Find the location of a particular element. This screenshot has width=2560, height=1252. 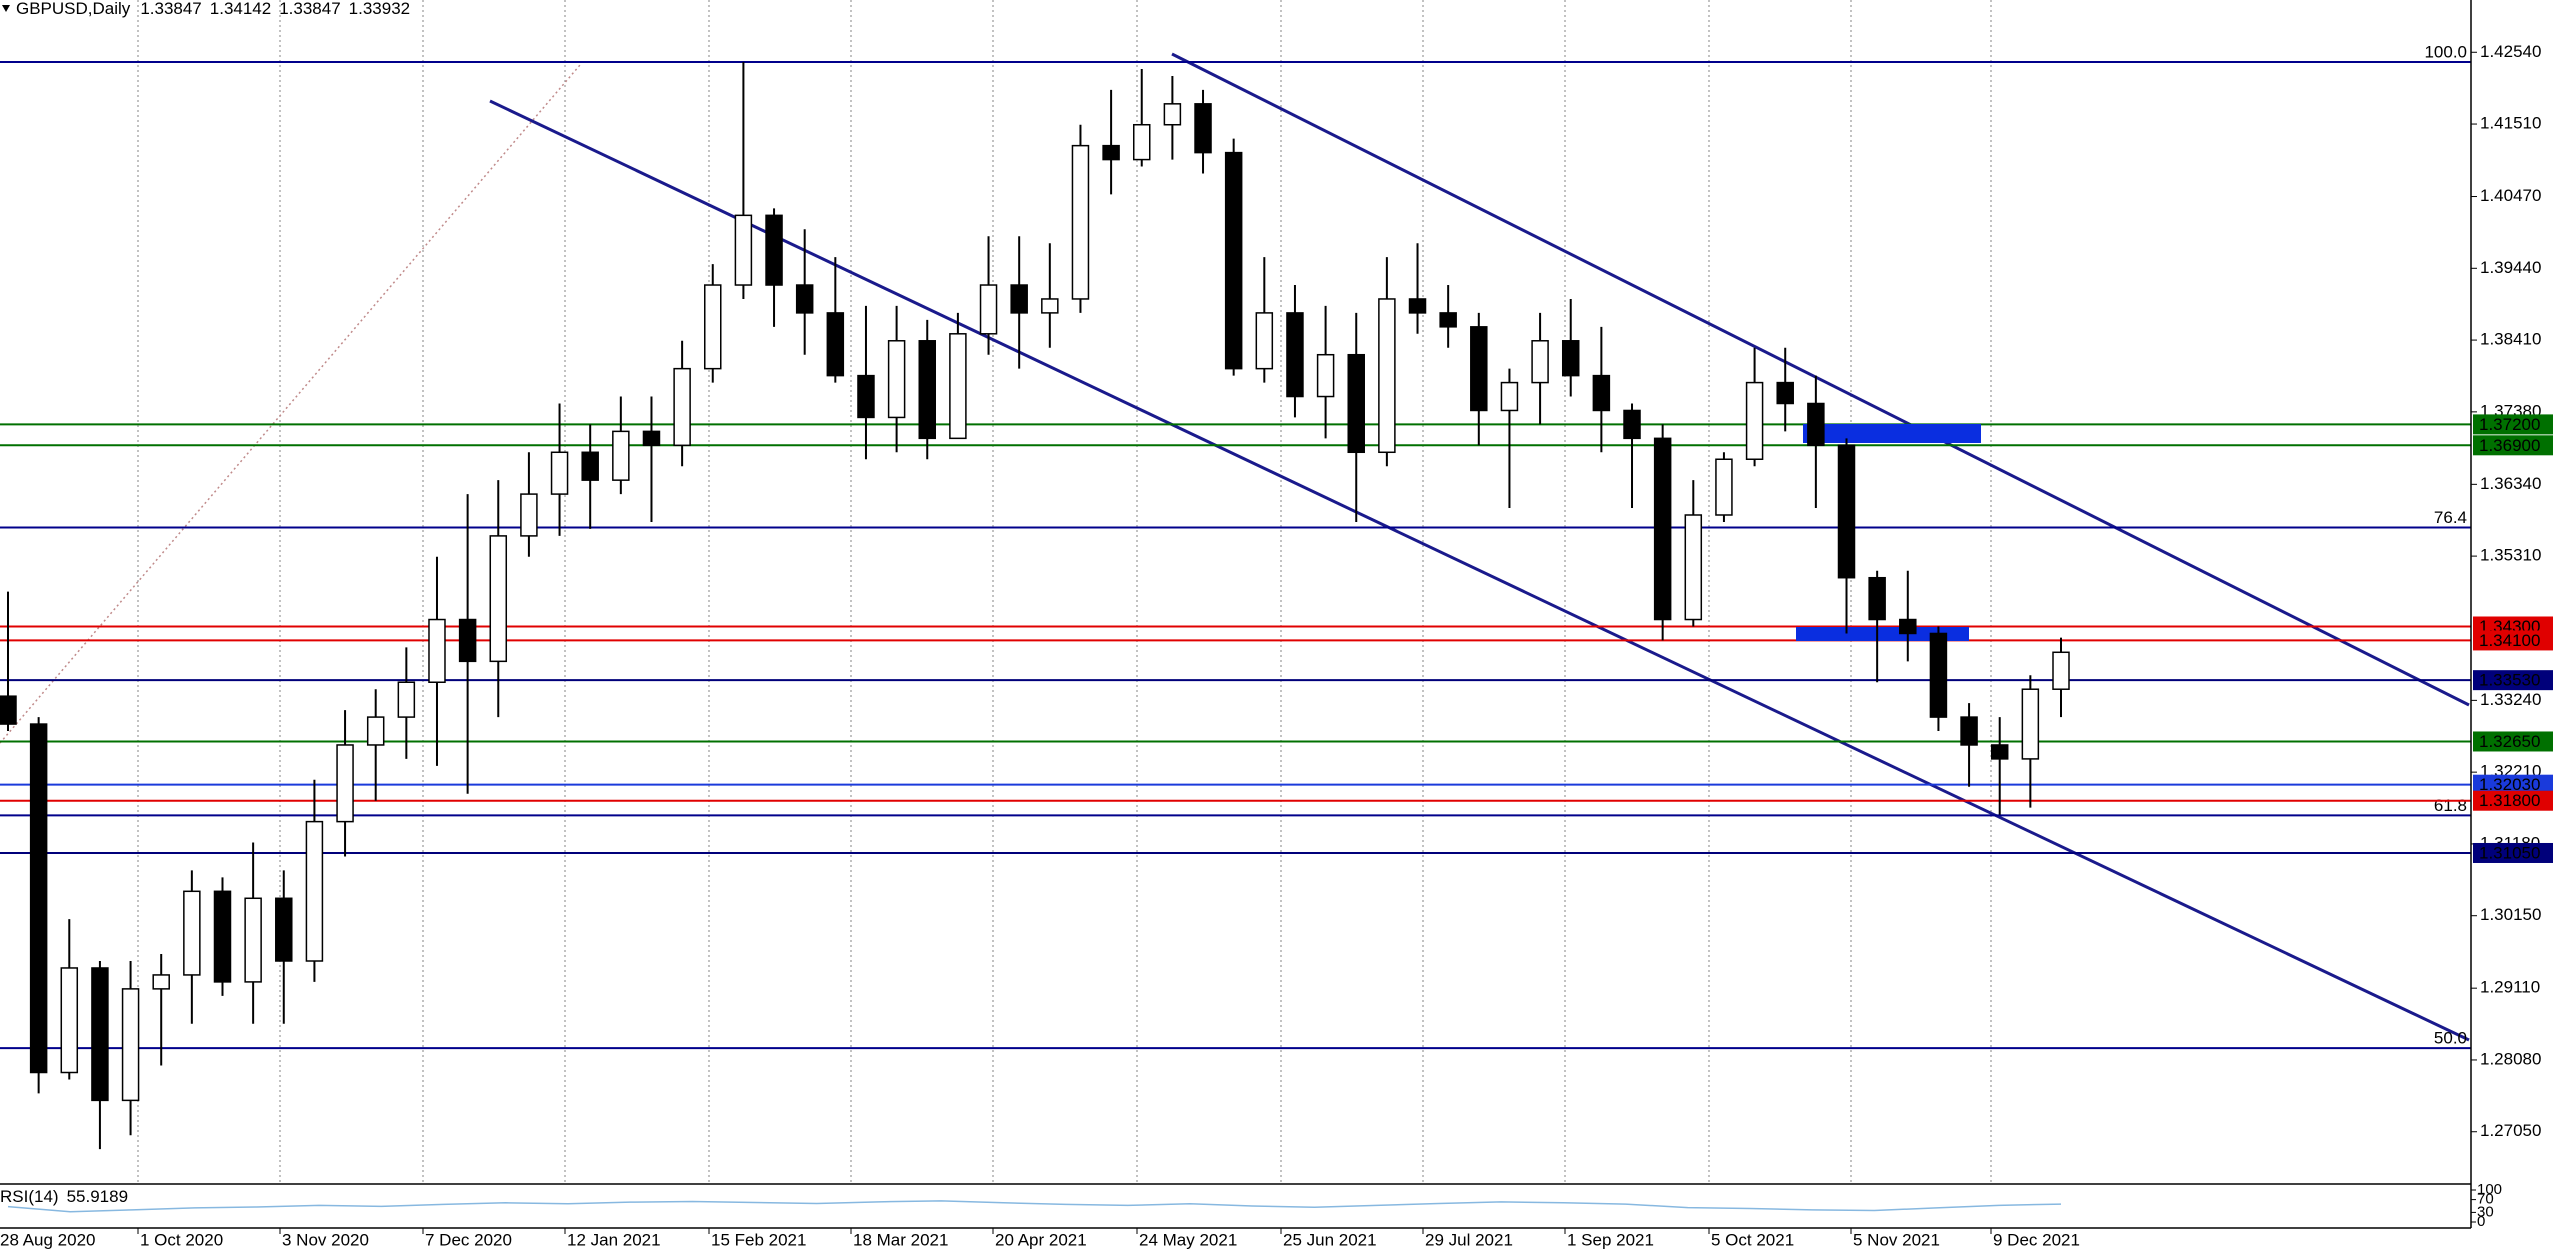

rsi-name: RSI(14) is located at coordinates (29, 1196).